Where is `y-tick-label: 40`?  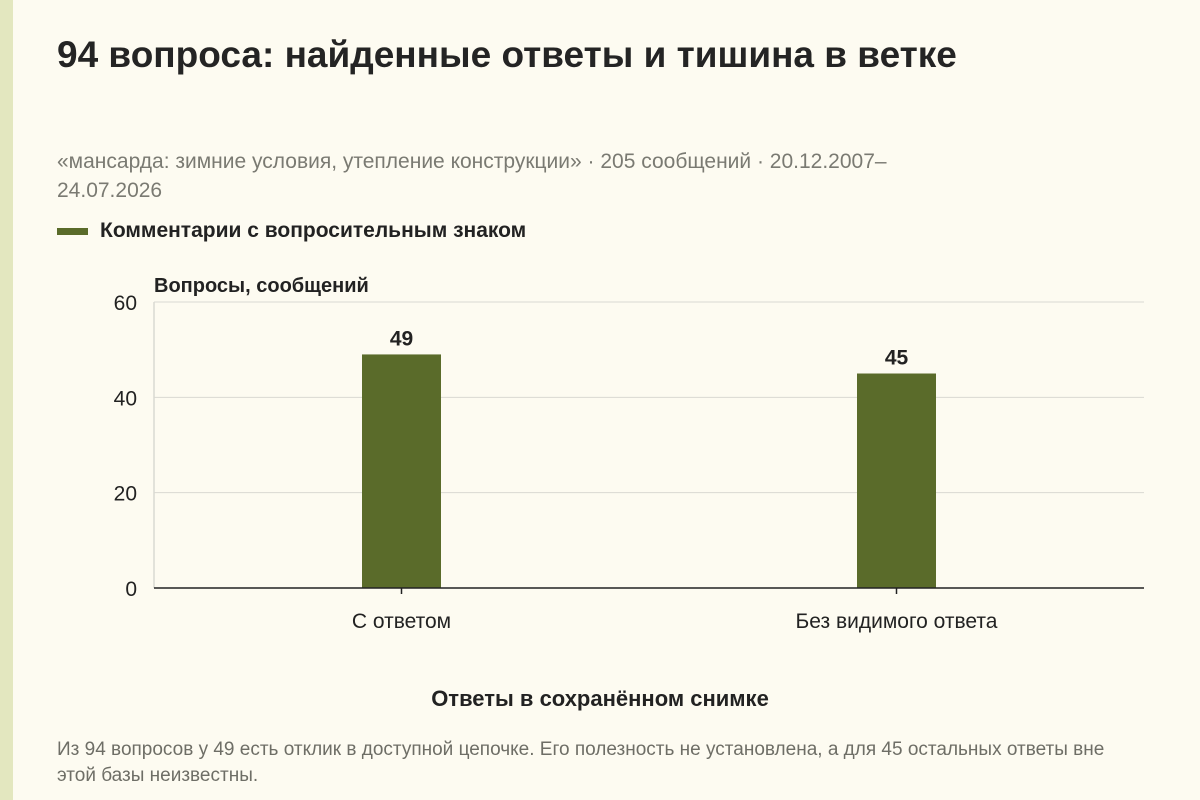
y-tick-label: 40 is located at coordinates (125, 398).